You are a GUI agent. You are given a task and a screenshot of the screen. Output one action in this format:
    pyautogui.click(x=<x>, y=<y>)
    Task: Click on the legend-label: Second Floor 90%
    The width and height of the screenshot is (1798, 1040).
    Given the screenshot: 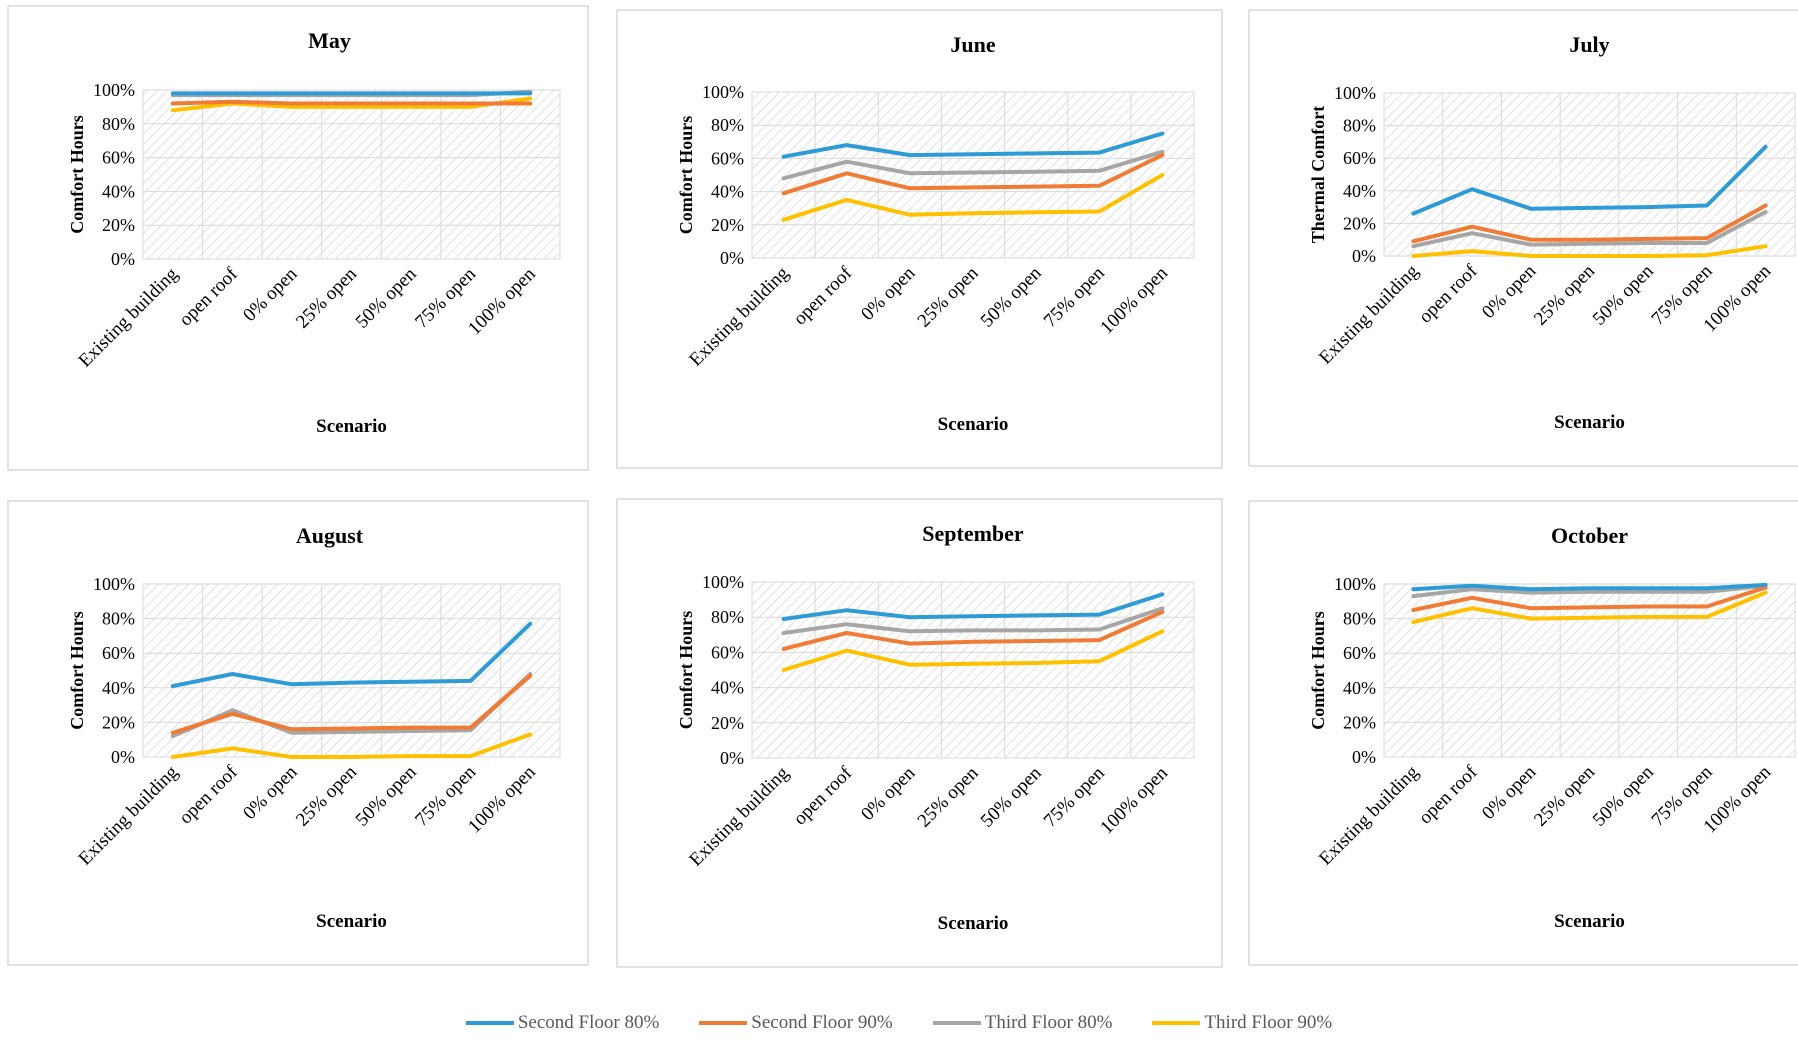 What is the action you would take?
    pyautogui.click(x=822, y=1022)
    